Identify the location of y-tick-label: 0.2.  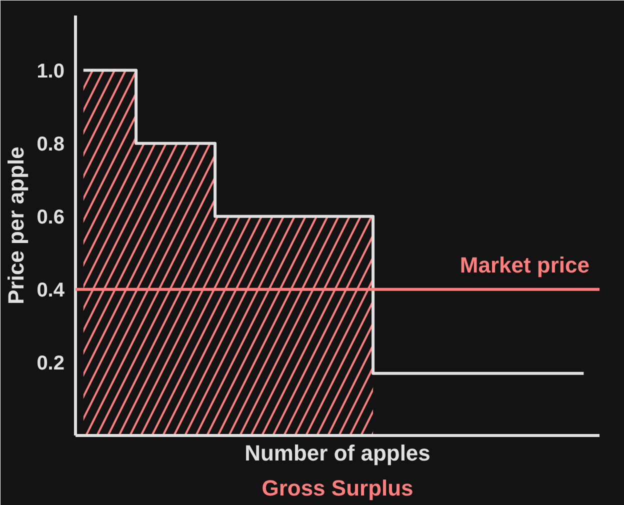
(50, 363).